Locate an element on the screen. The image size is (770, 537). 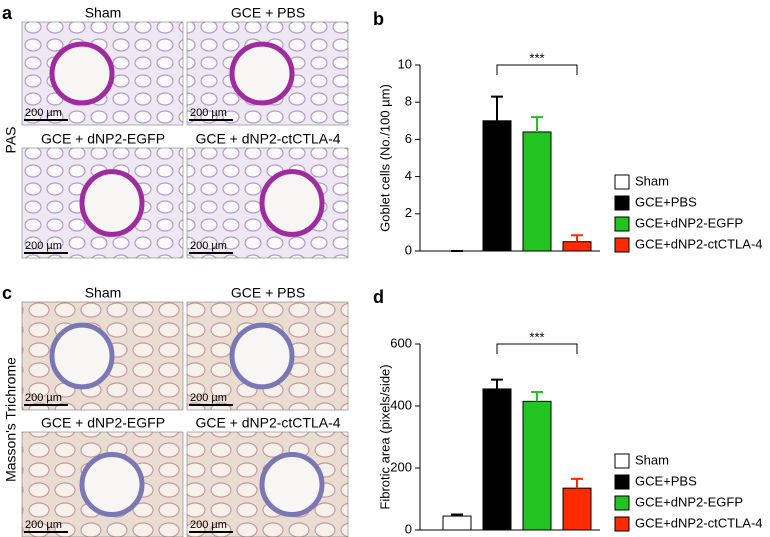
y-axis-label: Goblet cells (No./100 µm) is located at coordinates (384, 158).